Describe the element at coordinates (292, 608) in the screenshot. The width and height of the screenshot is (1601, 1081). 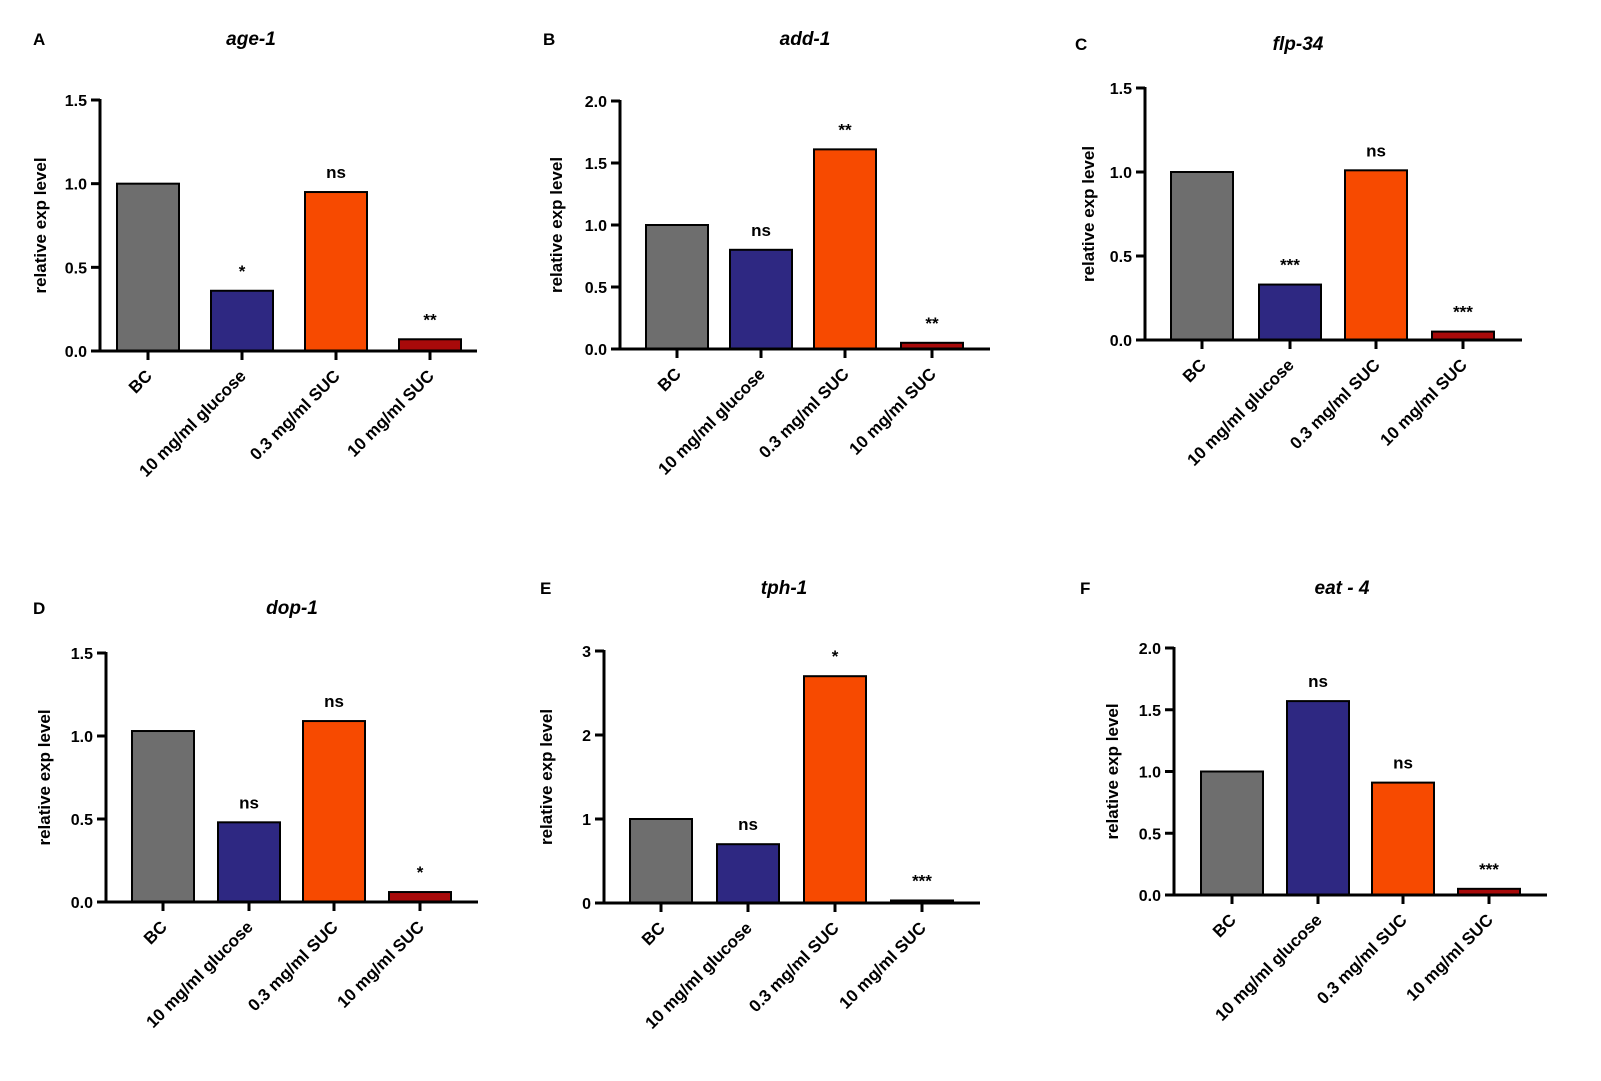
I see `chart-title: dop-1` at that location.